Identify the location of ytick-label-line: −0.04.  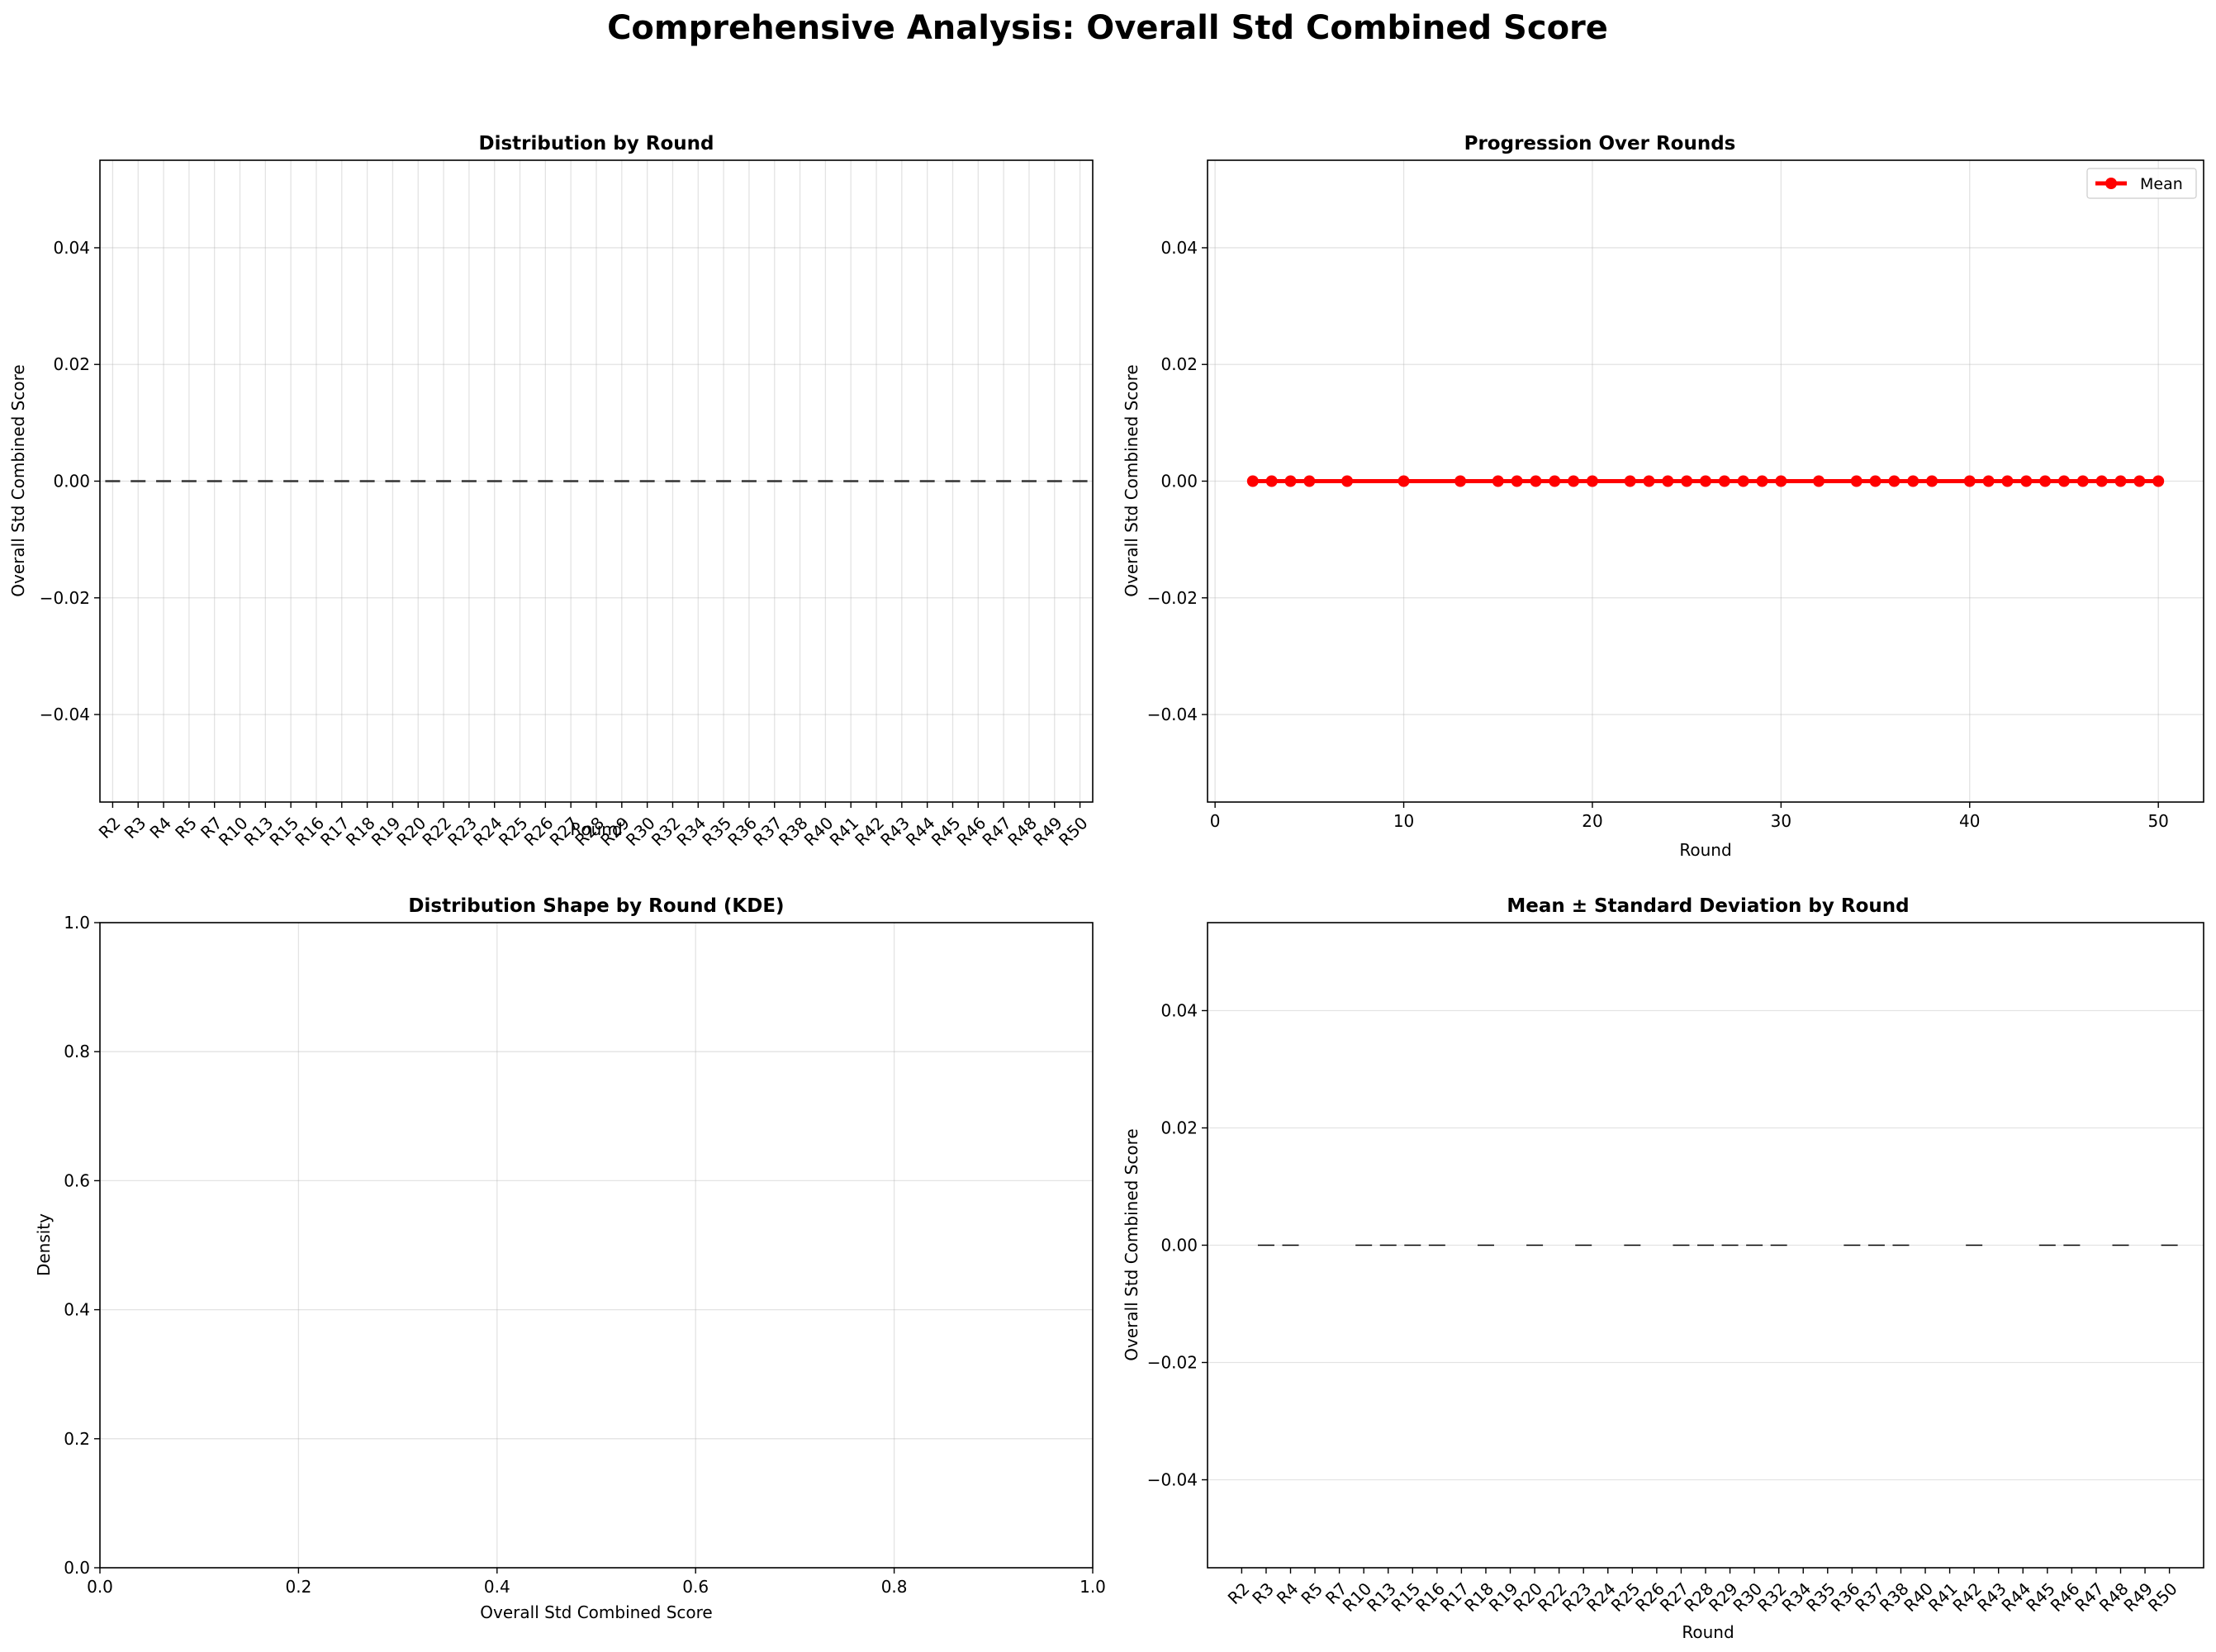
(1172, 714).